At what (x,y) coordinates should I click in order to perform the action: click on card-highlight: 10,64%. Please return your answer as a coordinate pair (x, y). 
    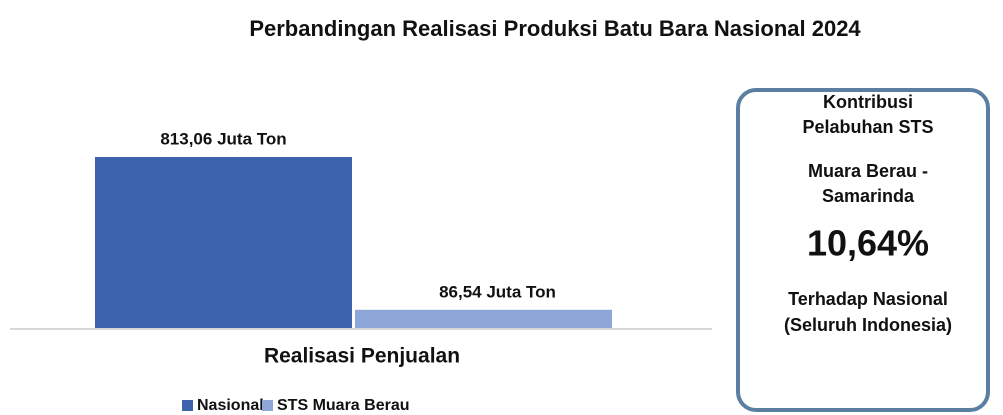
    Looking at the image, I should click on (868, 243).